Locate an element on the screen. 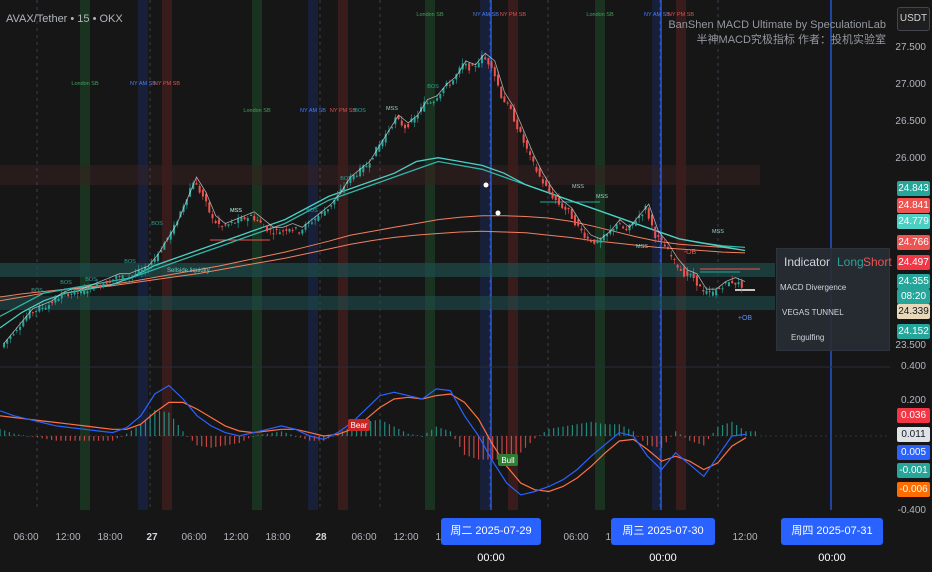 Image resolution: width=932 pixels, height=572 pixels. price-tick: 26.000 is located at coordinates (910, 158).